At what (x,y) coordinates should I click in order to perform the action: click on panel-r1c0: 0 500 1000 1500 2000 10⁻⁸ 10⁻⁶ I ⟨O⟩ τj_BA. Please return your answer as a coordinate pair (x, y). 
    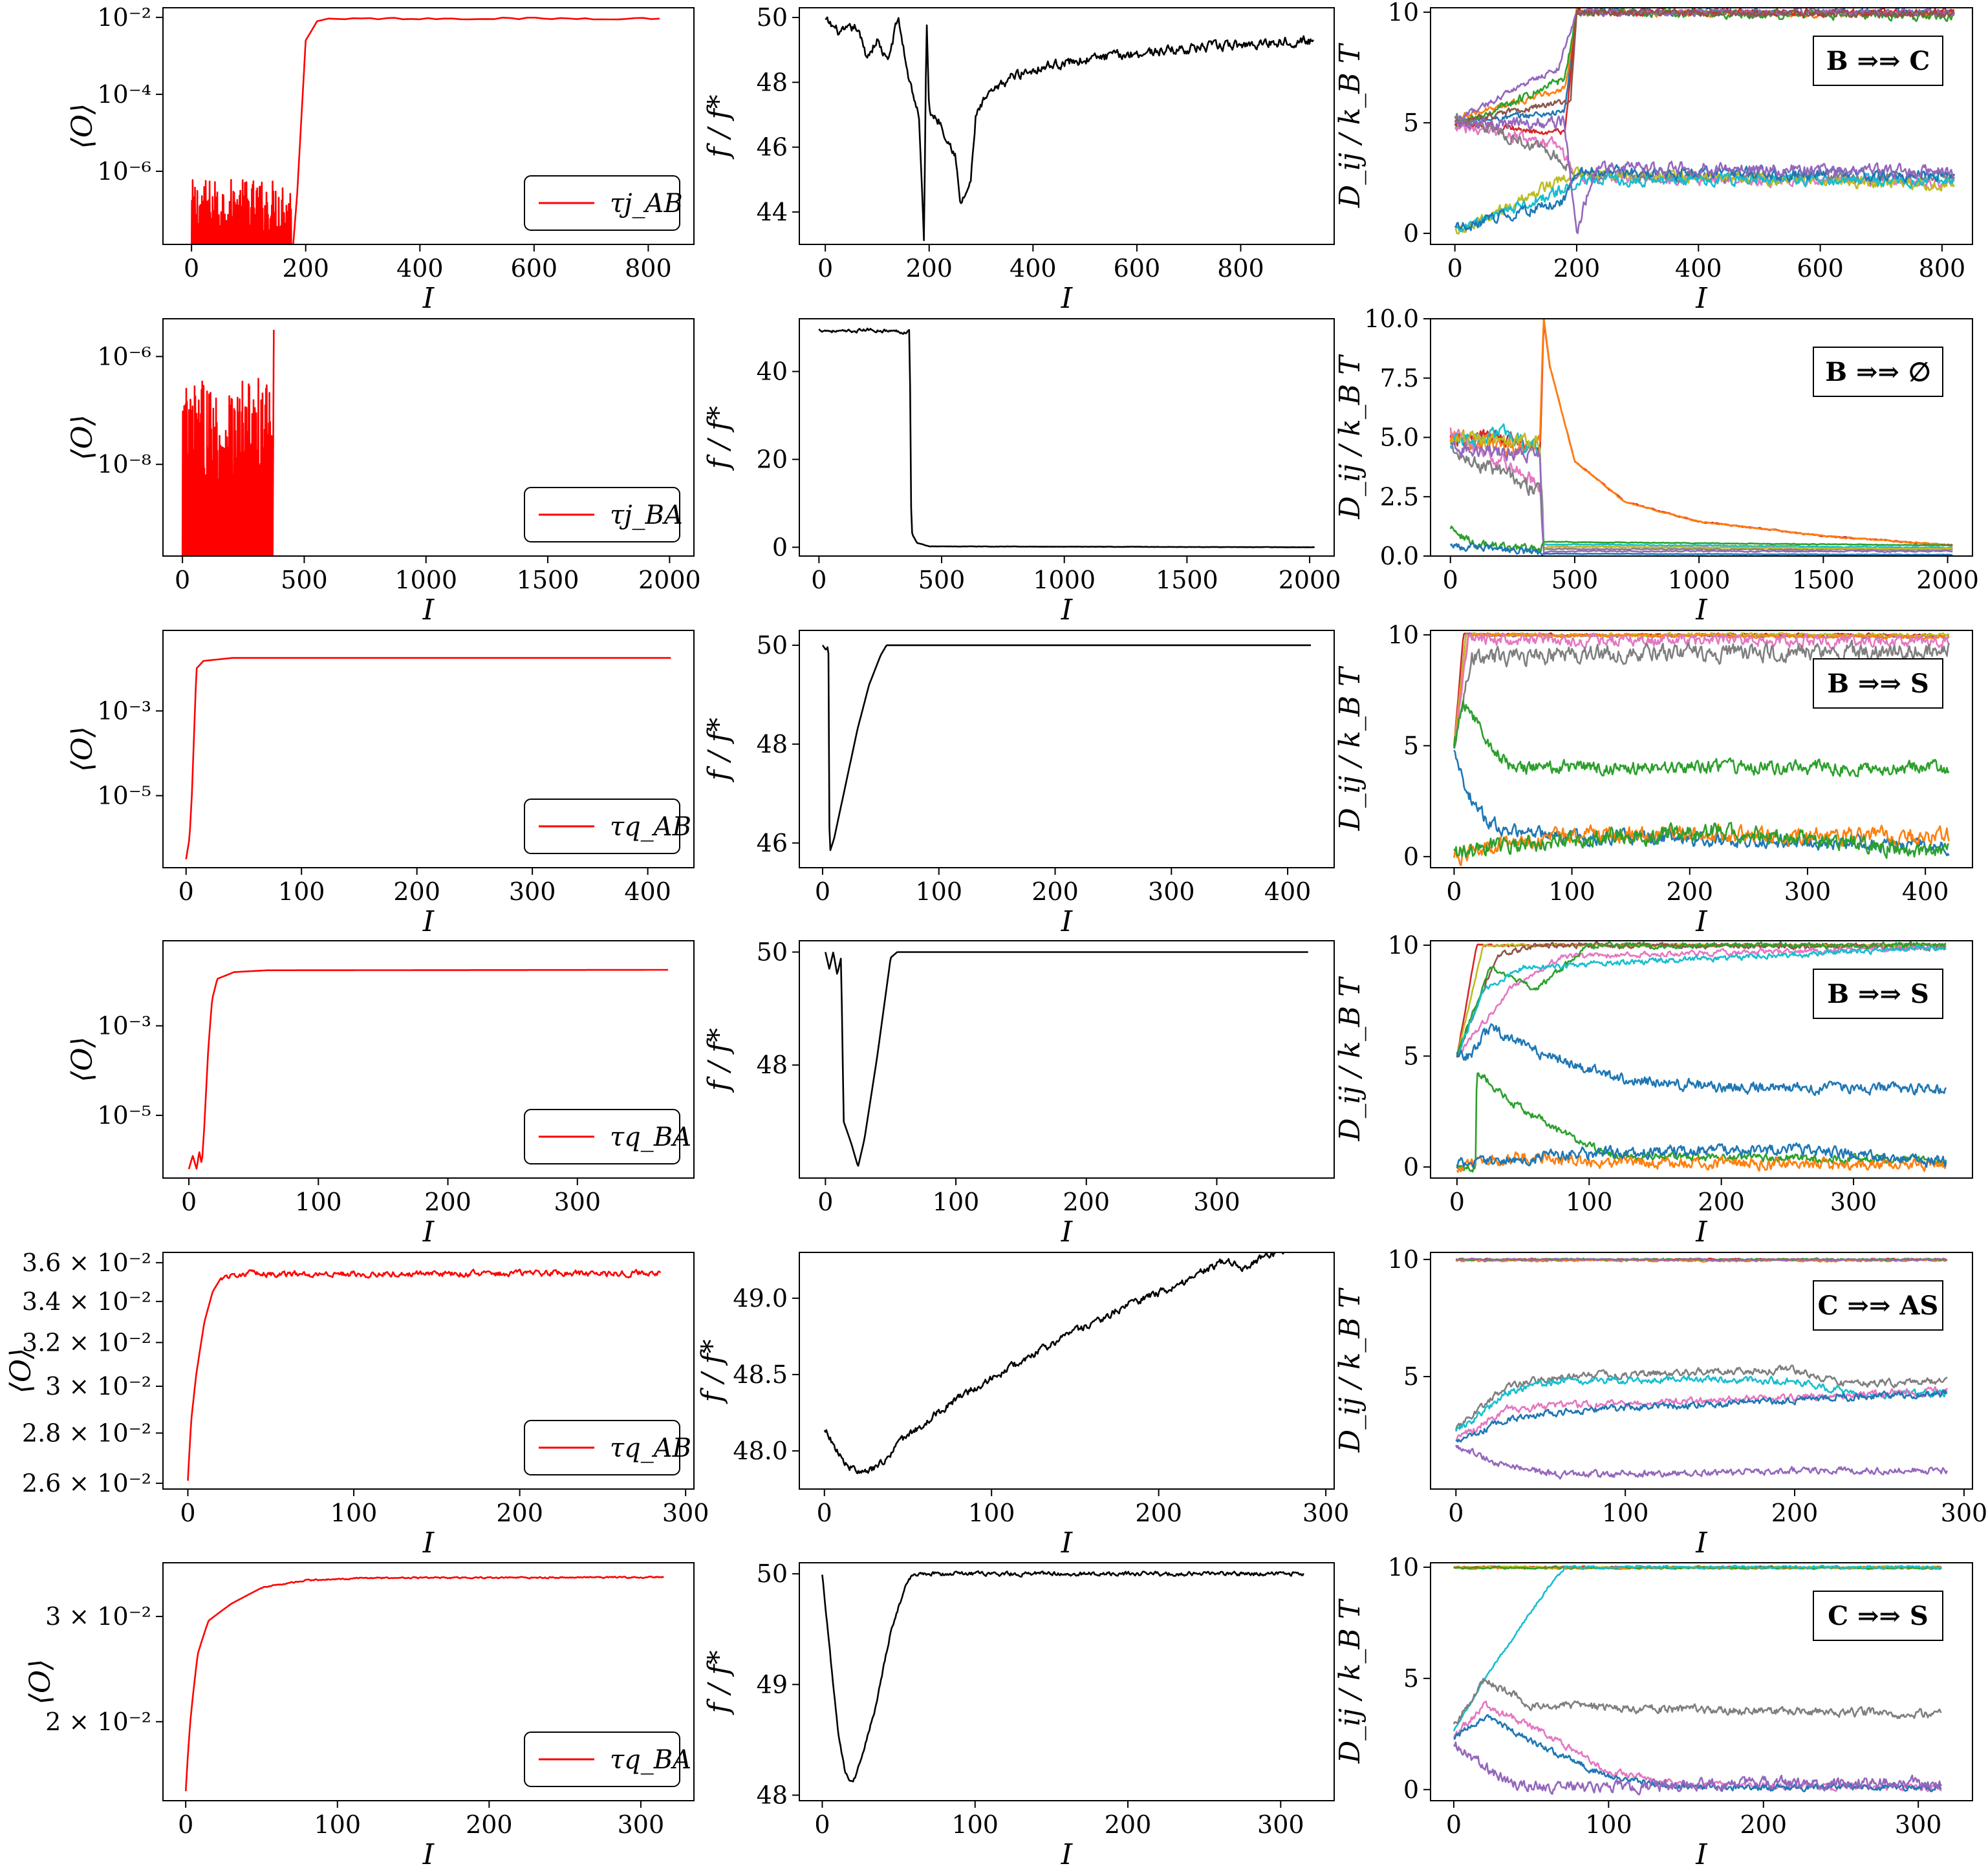
    Looking at the image, I should click on (383, 472).